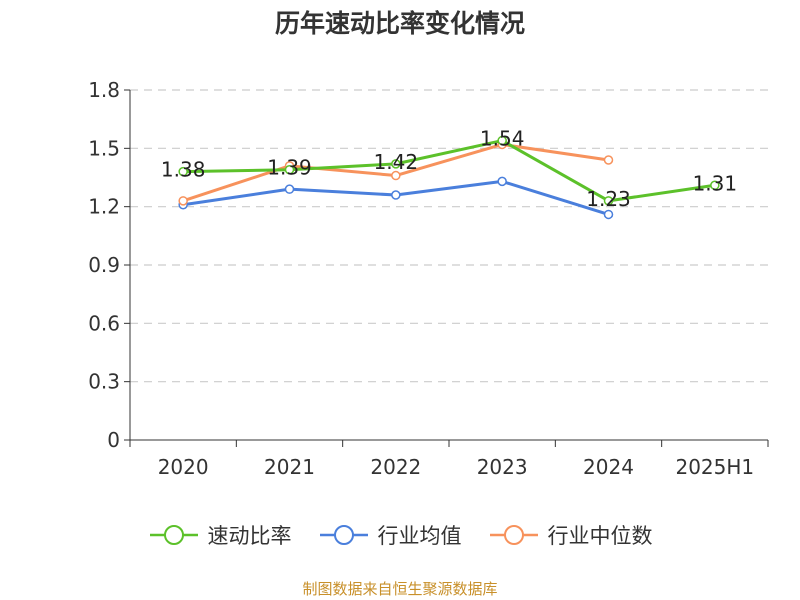 The image size is (800, 600). Describe the element at coordinates (113, 440) in the screenshot. I see `y-tick-label: 0` at that location.